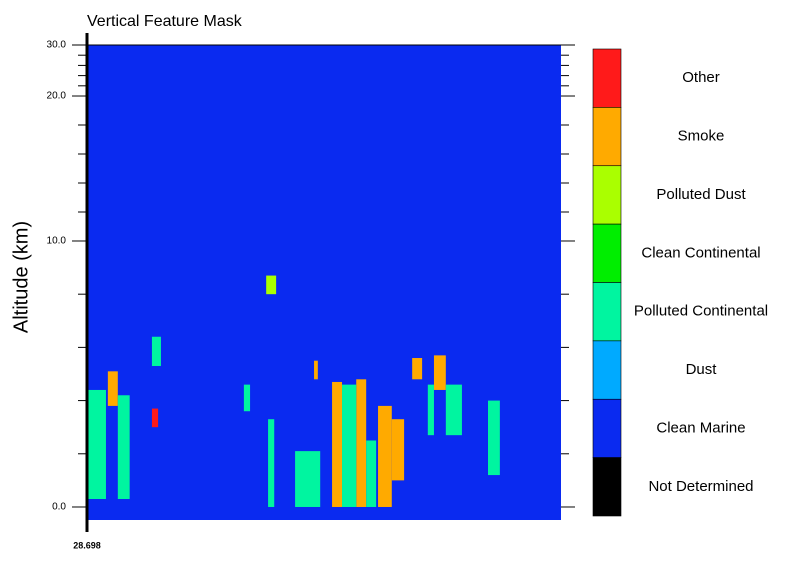  Describe the element at coordinates (57, 96) in the screenshot. I see `y-tick-label: 20.0` at that location.